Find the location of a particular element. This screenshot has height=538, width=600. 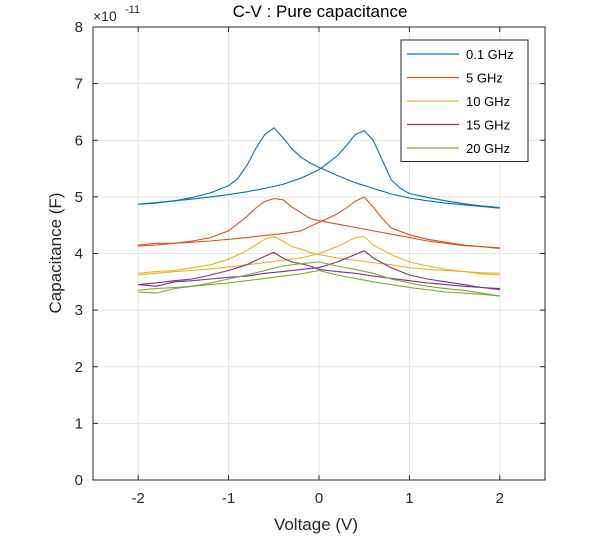

series-line-15-ghz-reverse is located at coordinates (319, 270).